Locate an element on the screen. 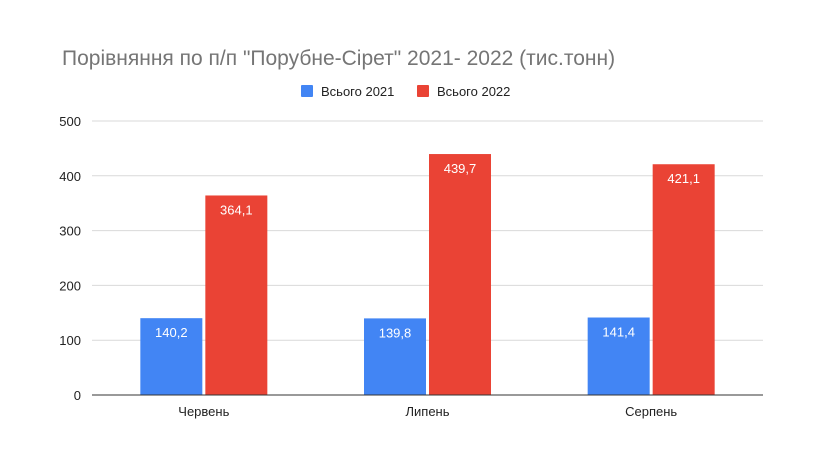 The height and width of the screenshot is (461, 820). data-label: 141,4 is located at coordinates (618, 332).